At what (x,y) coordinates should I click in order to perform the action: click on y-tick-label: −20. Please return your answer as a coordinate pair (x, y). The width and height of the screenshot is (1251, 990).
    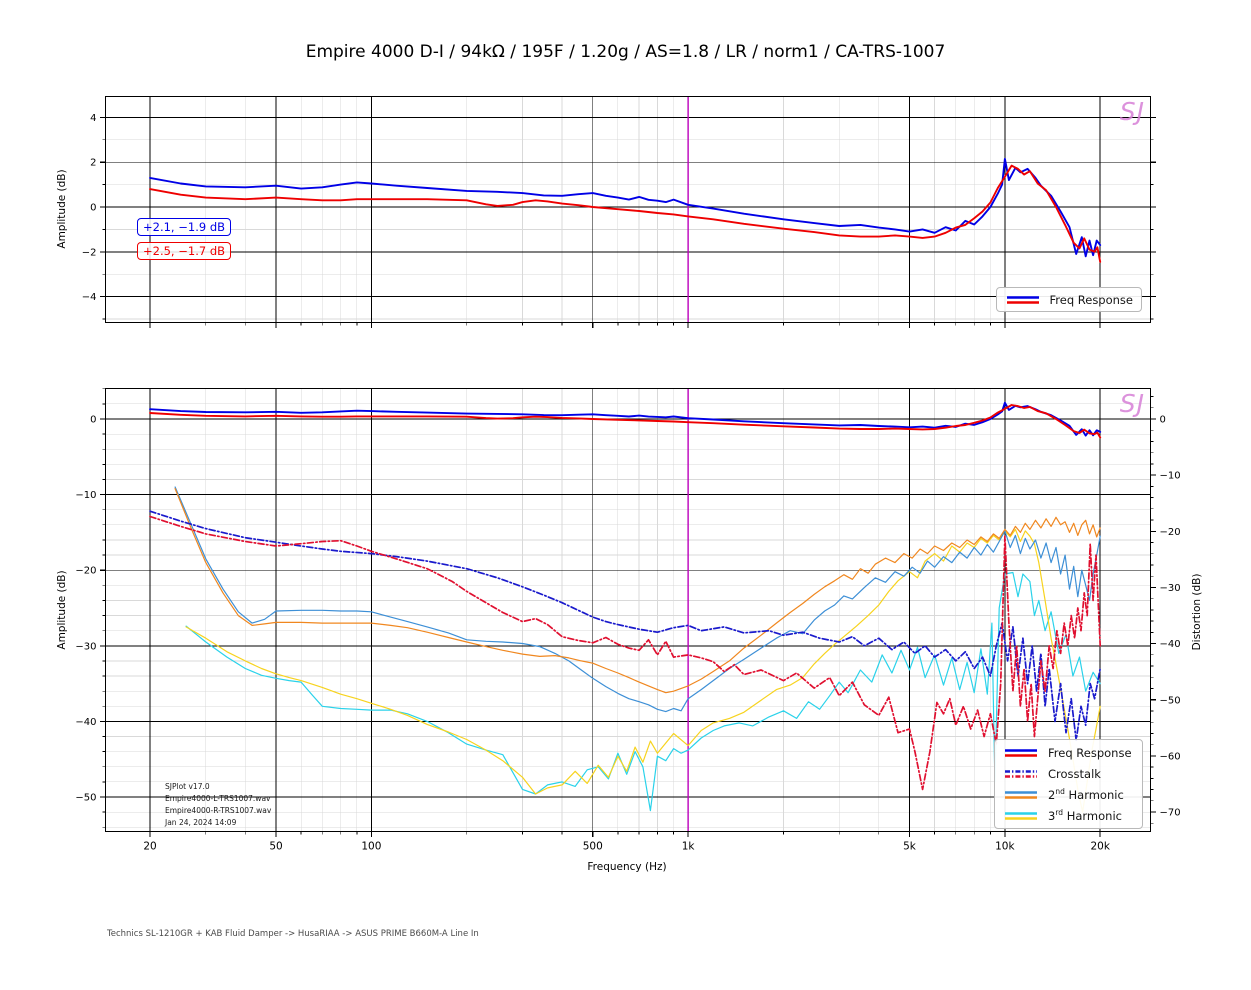
    Looking at the image, I should click on (85, 571).